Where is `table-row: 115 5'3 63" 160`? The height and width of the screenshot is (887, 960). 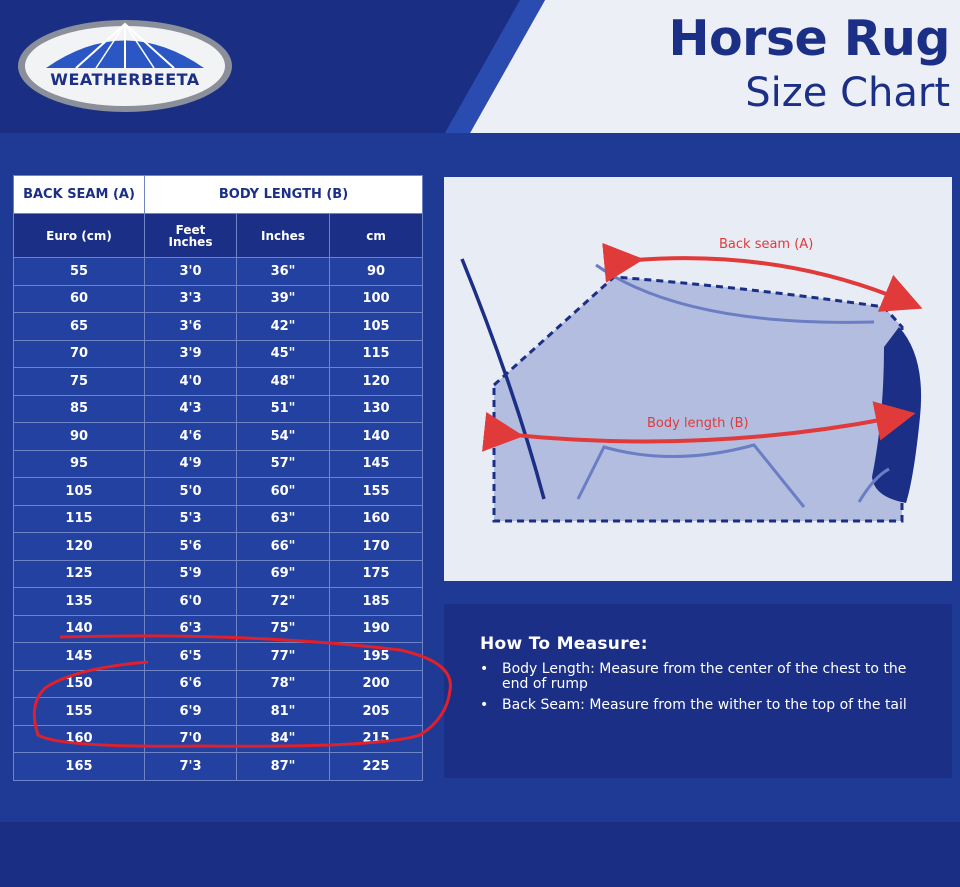 table-row: 115 5'3 63" 160 is located at coordinates (218, 518).